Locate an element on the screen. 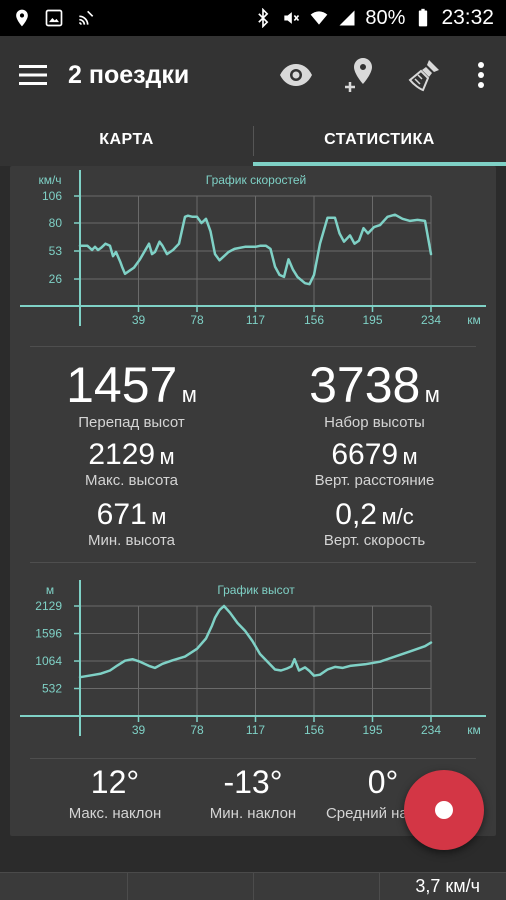 The image size is (506, 900). more-vert-icon is located at coordinates (481, 75).